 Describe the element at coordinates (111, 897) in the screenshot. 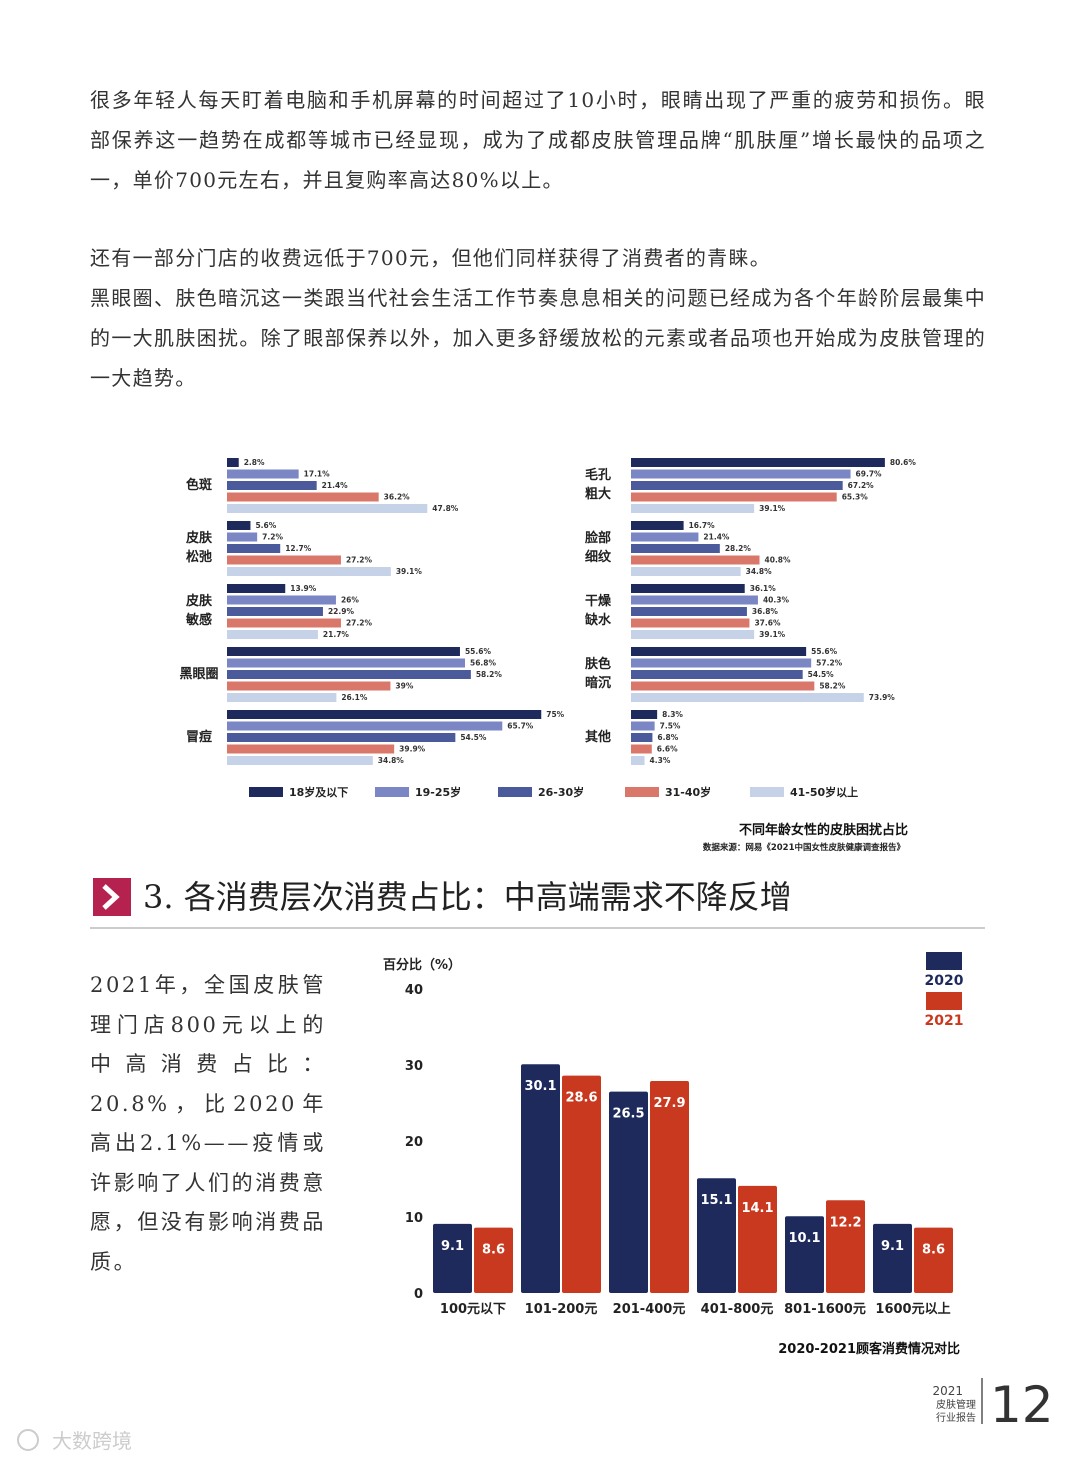

I see `section-icon-arrow` at that location.